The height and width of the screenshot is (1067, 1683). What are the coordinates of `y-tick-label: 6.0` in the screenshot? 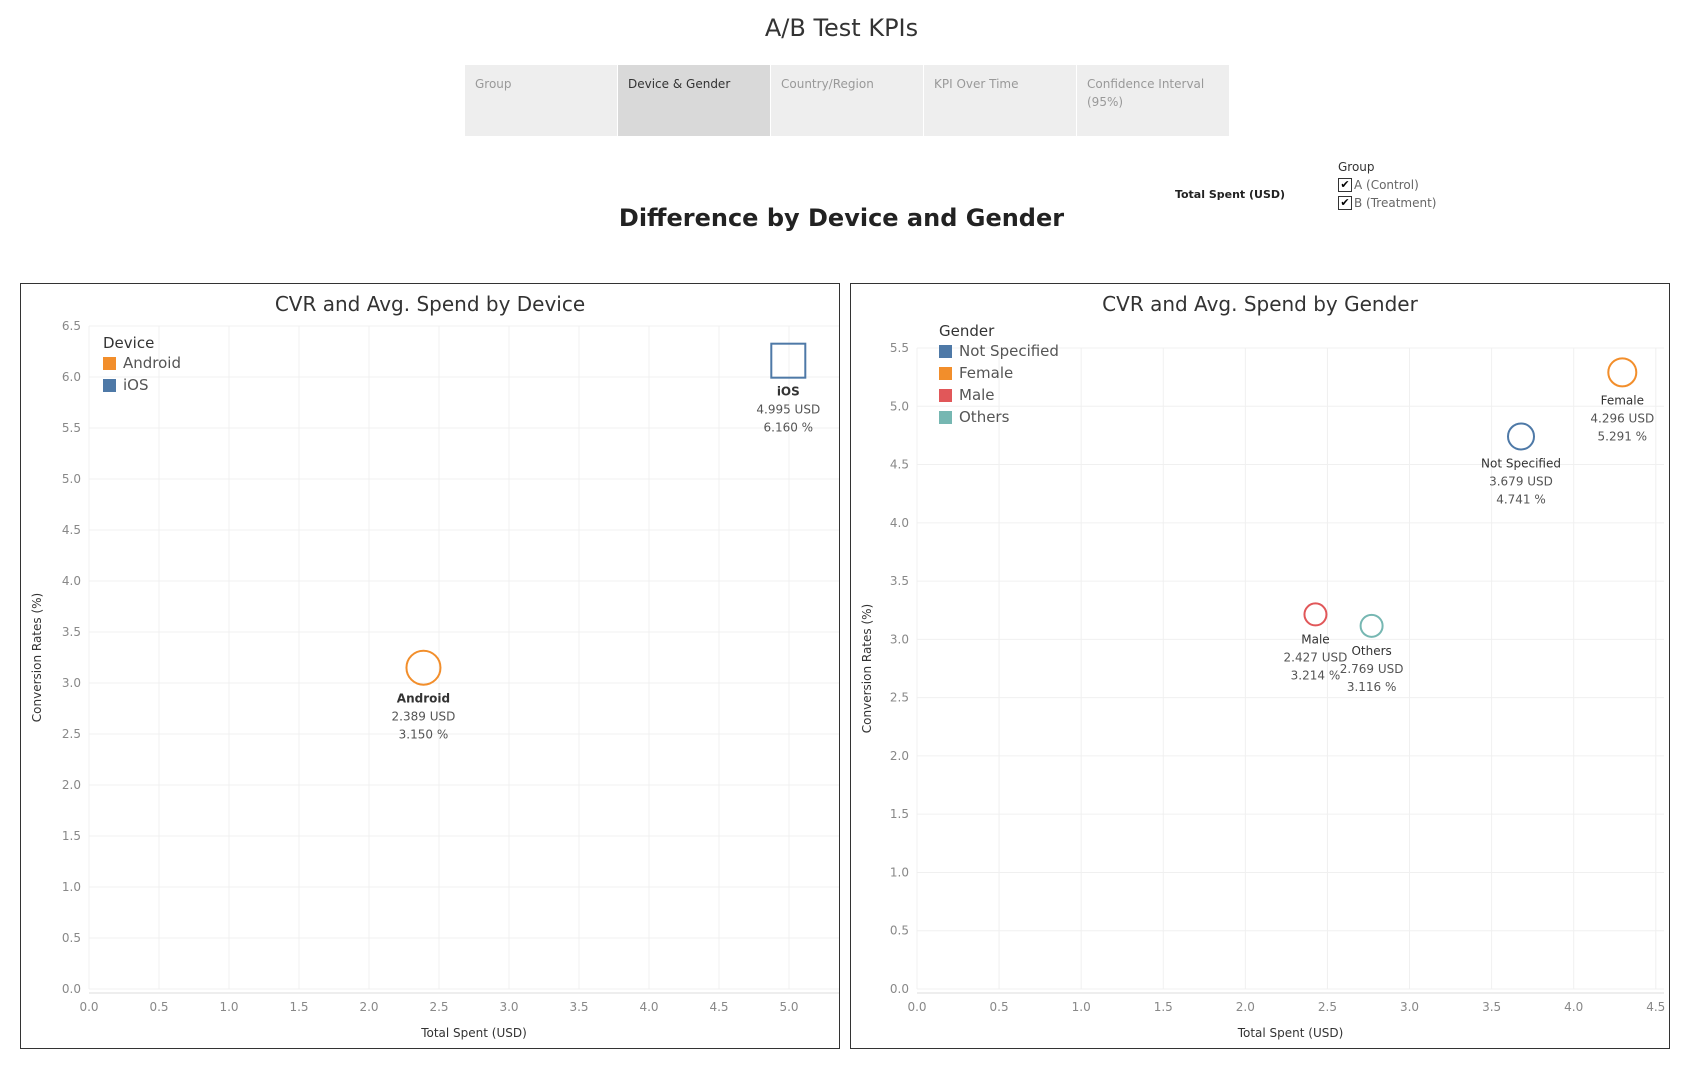 It's located at (71, 377).